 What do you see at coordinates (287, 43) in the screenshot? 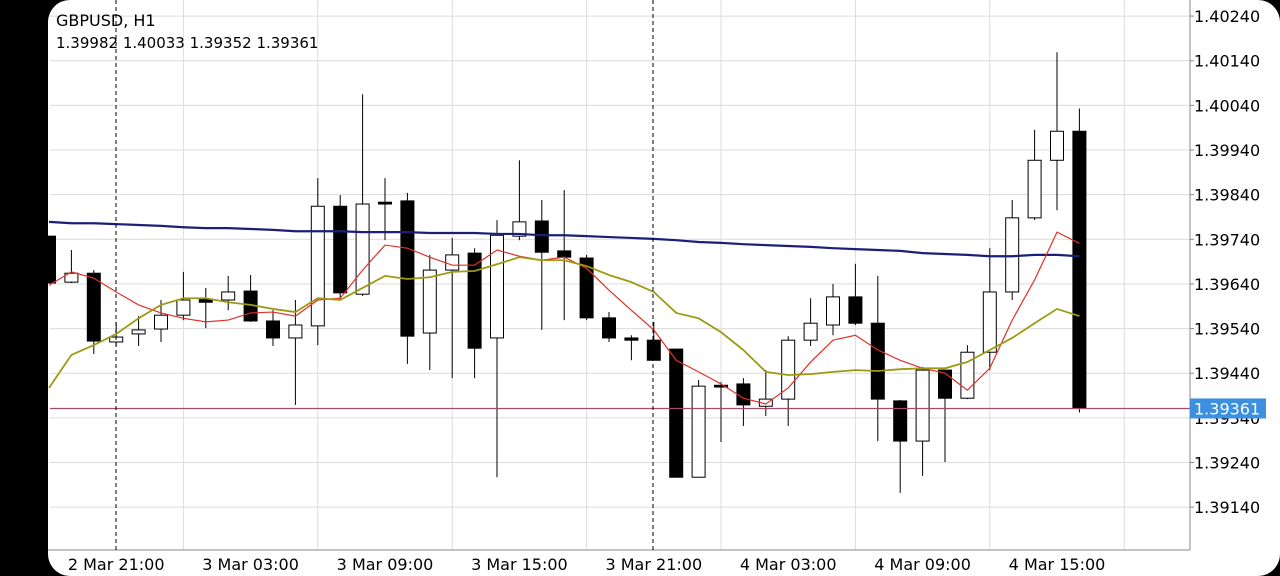
I see `close-value: 1.39361` at bounding box center [287, 43].